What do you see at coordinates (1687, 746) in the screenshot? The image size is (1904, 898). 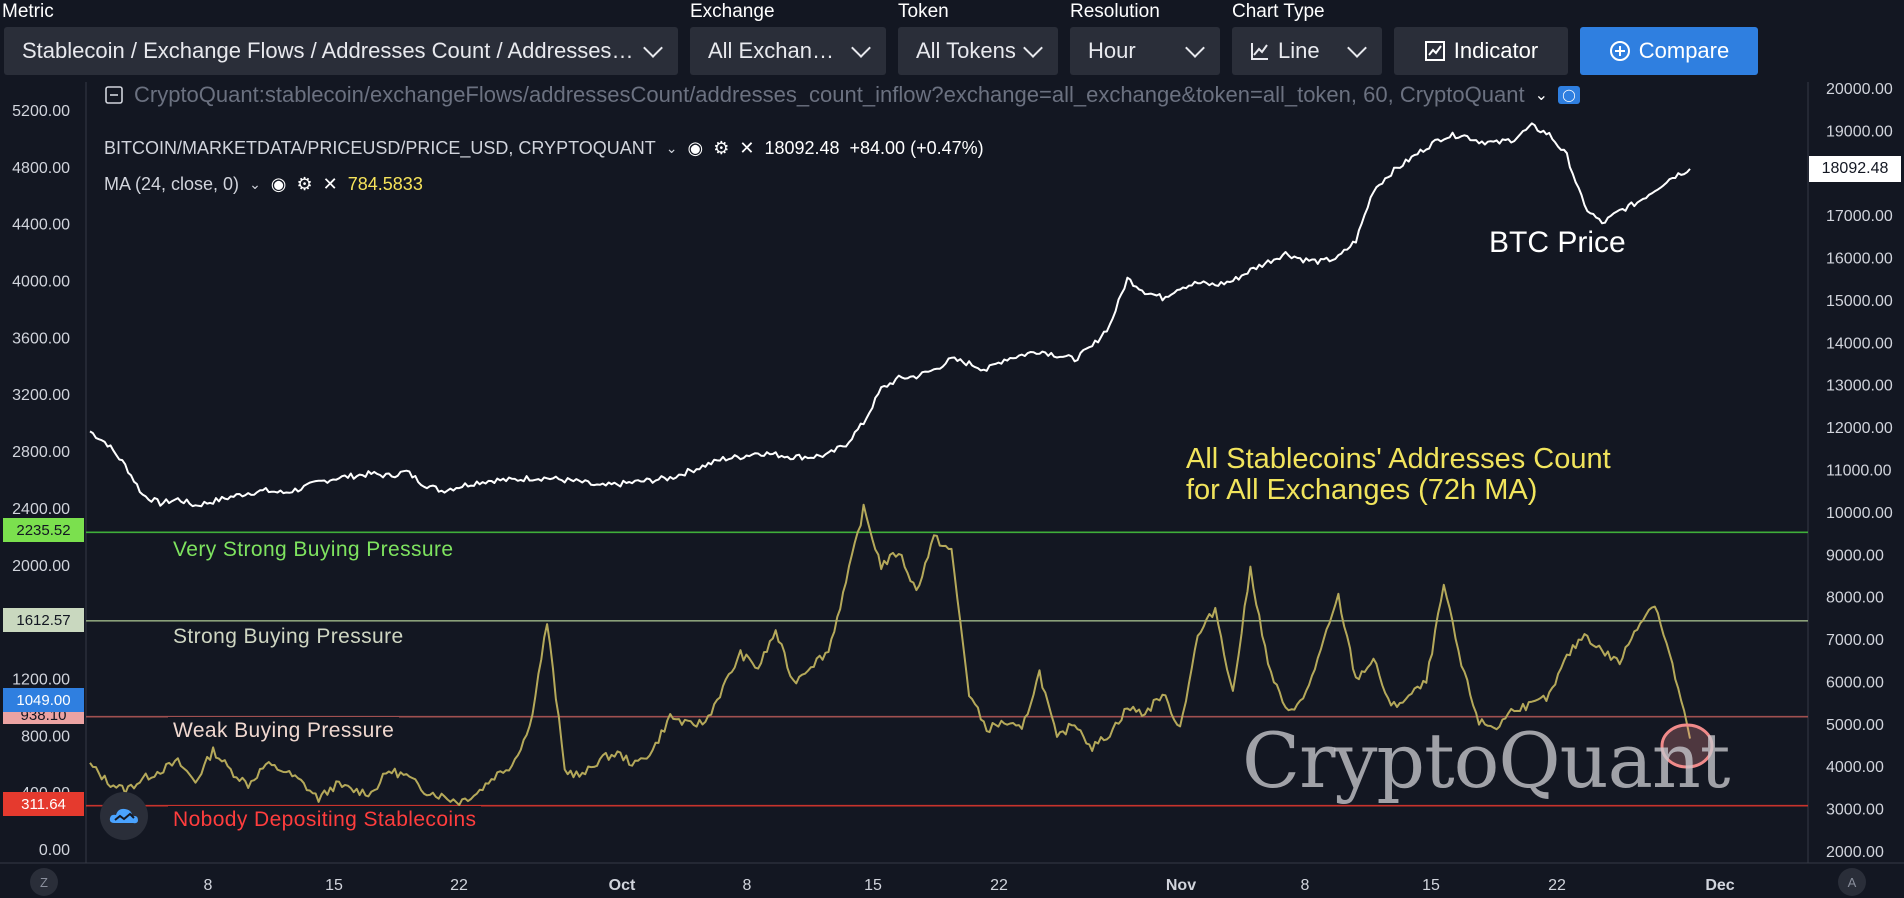 I see `highlight-circle` at bounding box center [1687, 746].